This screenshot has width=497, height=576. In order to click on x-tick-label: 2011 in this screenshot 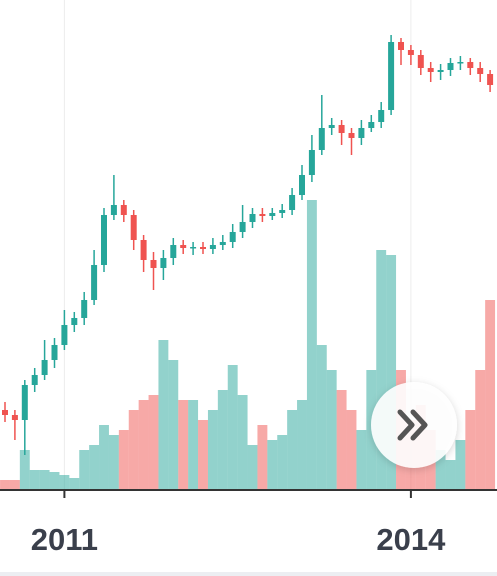, I will do `click(64, 539)`.